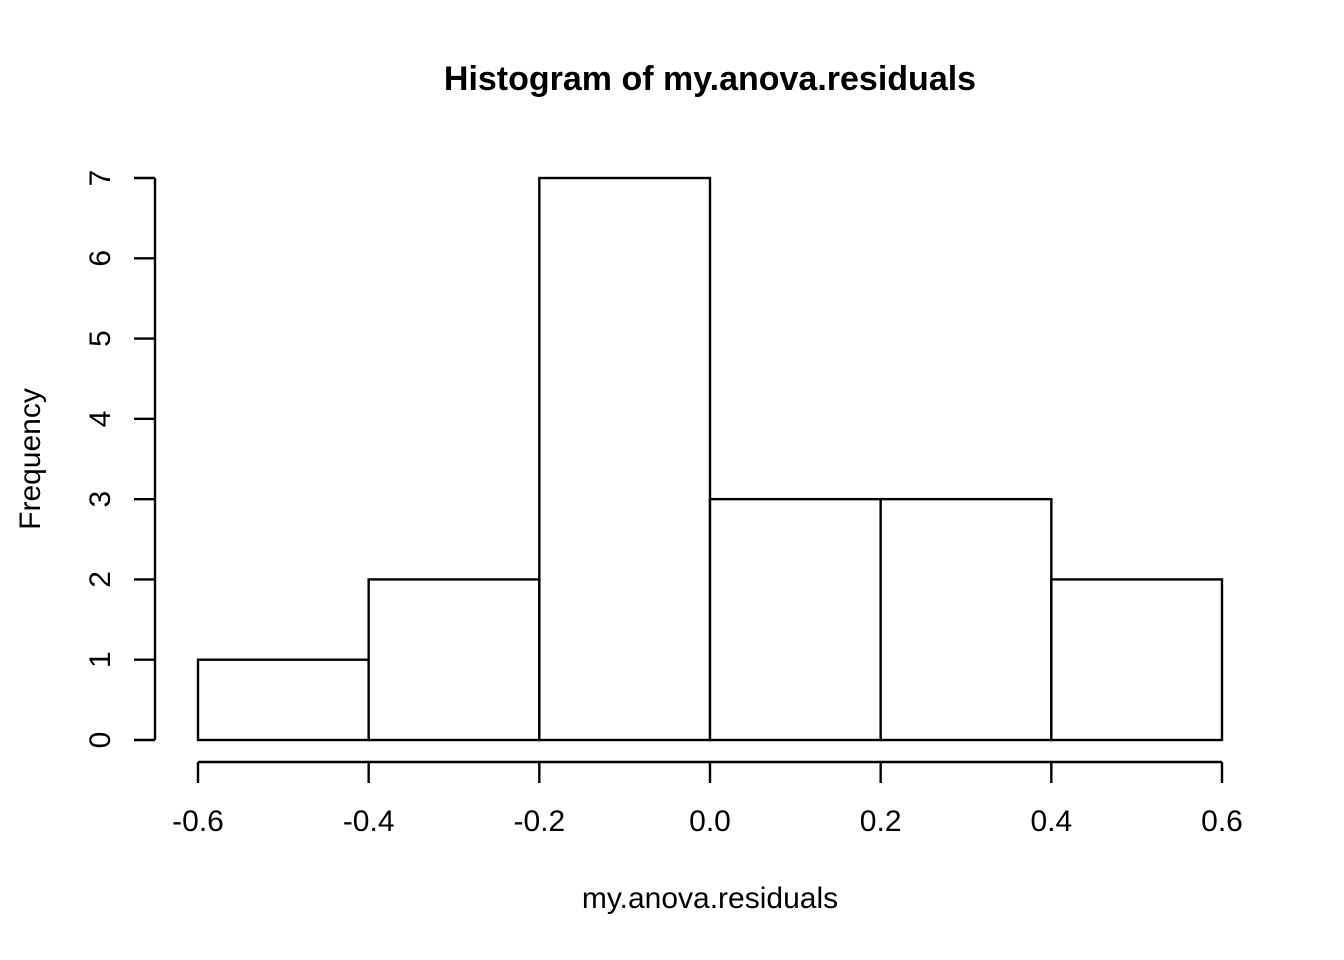 The image size is (1344, 960). I want to click on y-tick-label: 0, so click(100, 740).